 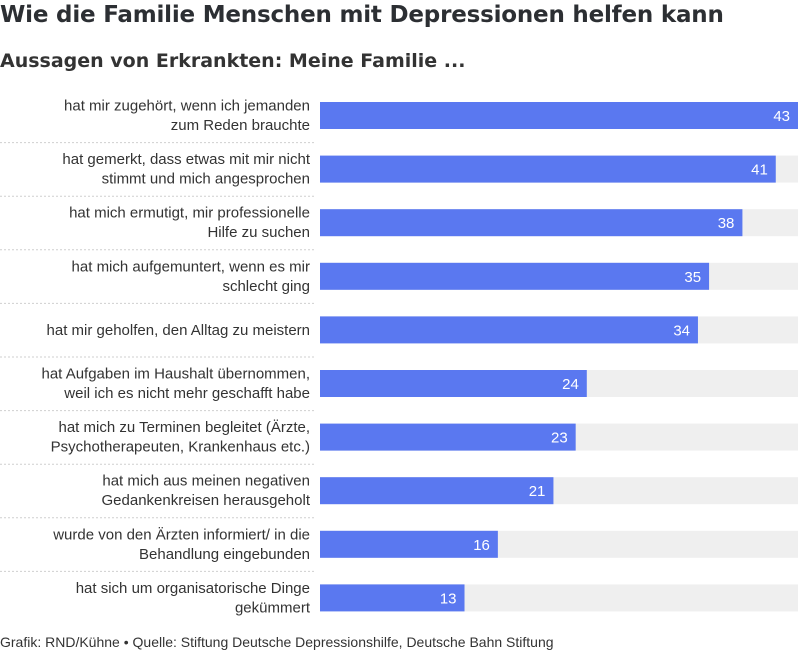 I want to click on category-label-line: hat Aufgaben im Haushalt übernommen,, so click(x=176, y=374).